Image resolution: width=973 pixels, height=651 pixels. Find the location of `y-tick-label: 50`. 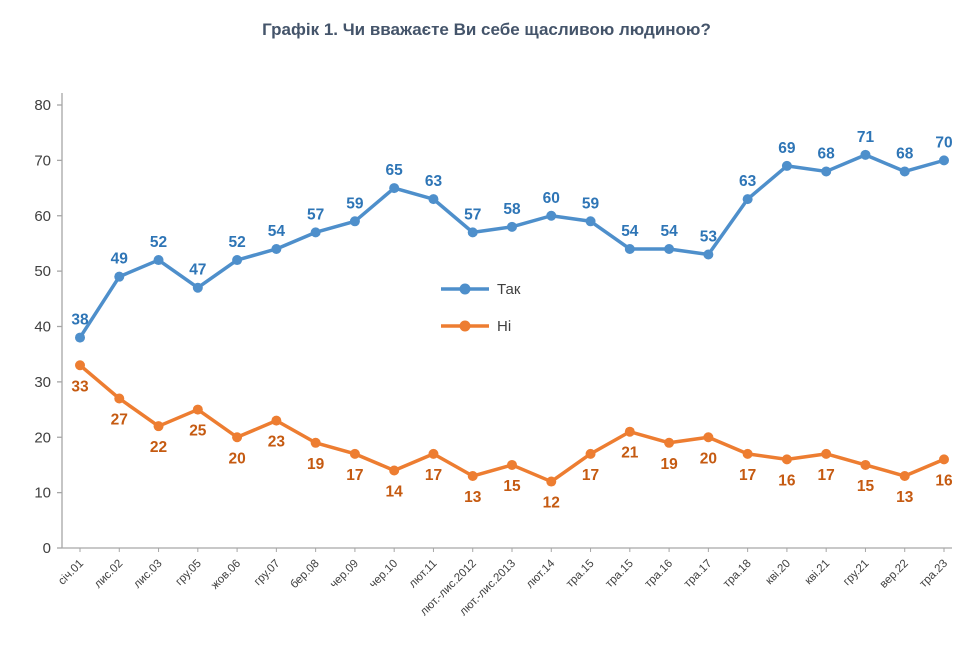

y-tick-label: 50 is located at coordinates (42, 271).